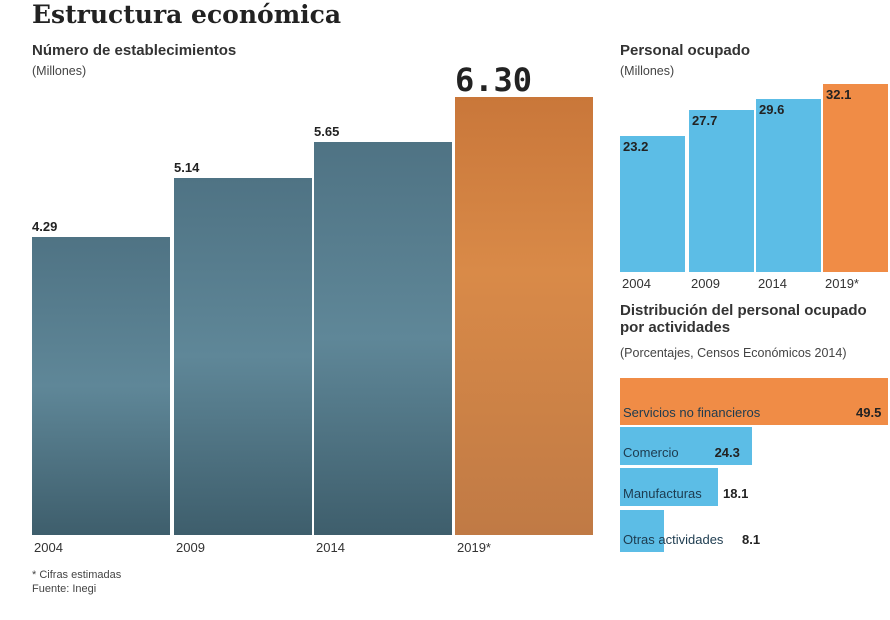 The height and width of the screenshot is (620, 890). Describe the element at coordinates (751, 539) in the screenshot. I see `distribution-value-label: 8.1` at that location.